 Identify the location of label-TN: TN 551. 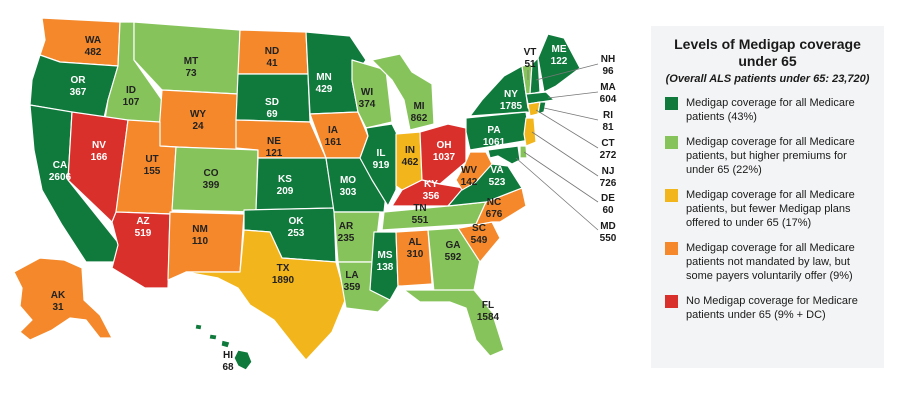
(420, 214).